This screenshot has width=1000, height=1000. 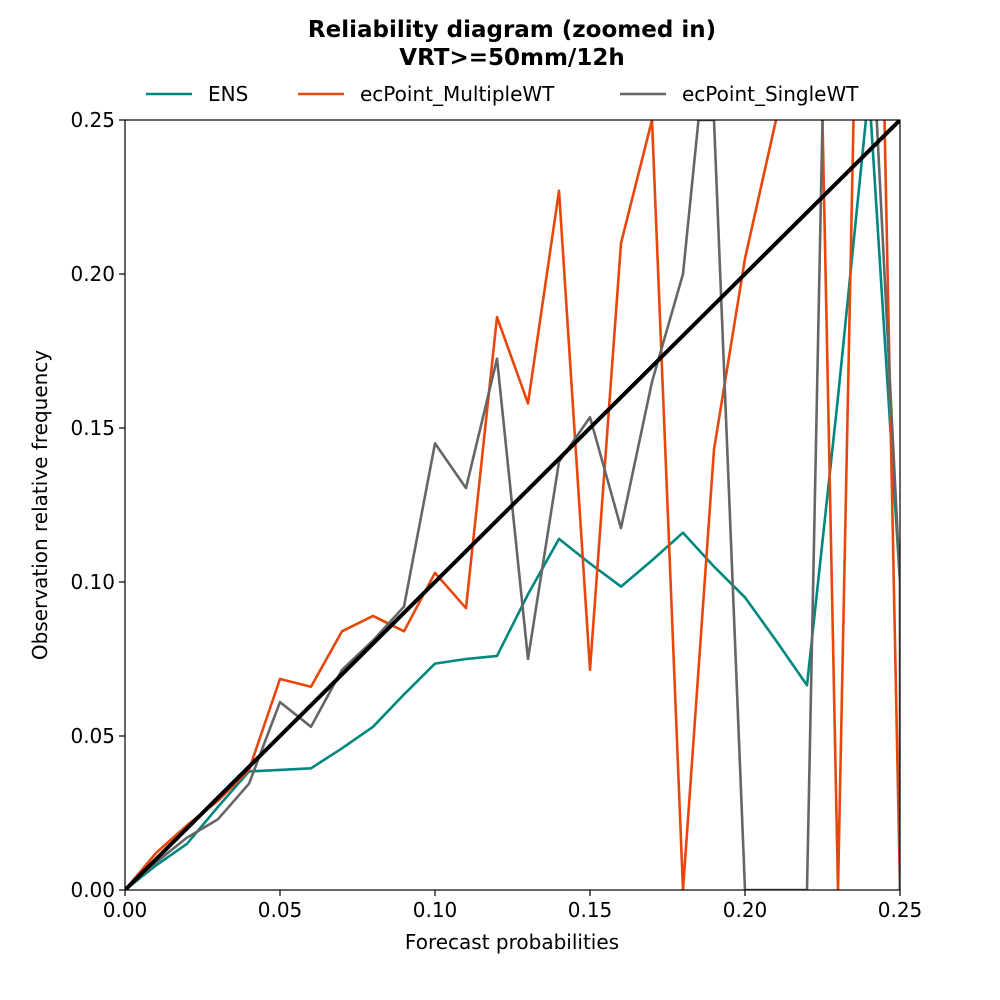 I want to click on legend: ENS ecPoint_MultipleWT ecPoint_SingleWT, so click(x=502, y=94).